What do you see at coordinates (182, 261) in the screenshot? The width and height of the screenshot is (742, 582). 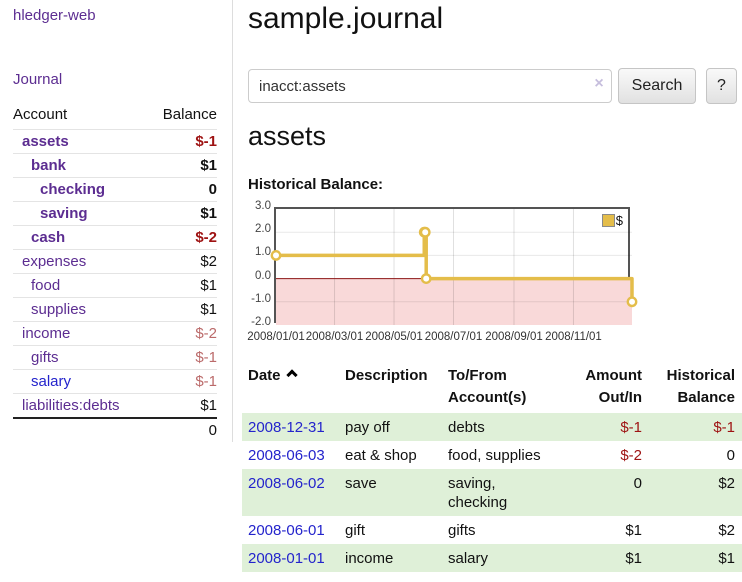 I see `account-balance: $2` at bounding box center [182, 261].